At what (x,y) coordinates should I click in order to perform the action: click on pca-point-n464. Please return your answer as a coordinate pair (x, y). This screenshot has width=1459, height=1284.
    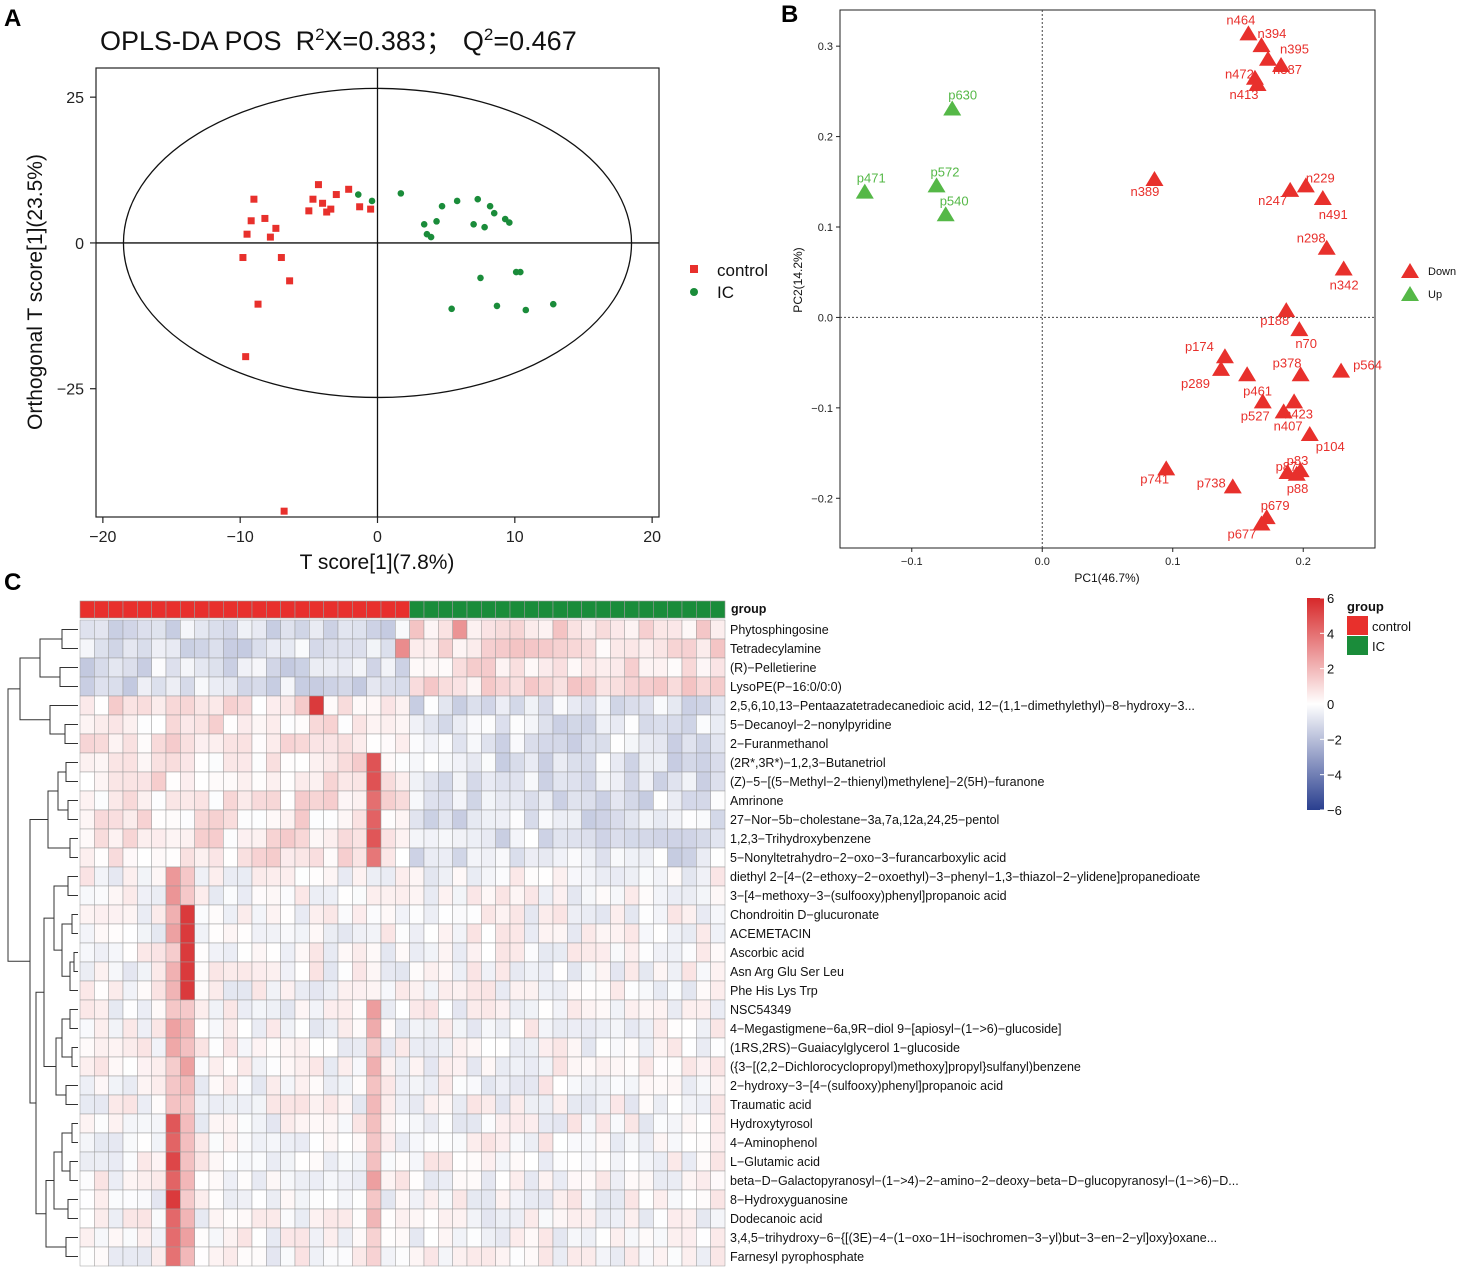
    Looking at the image, I should click on (1248, 33).